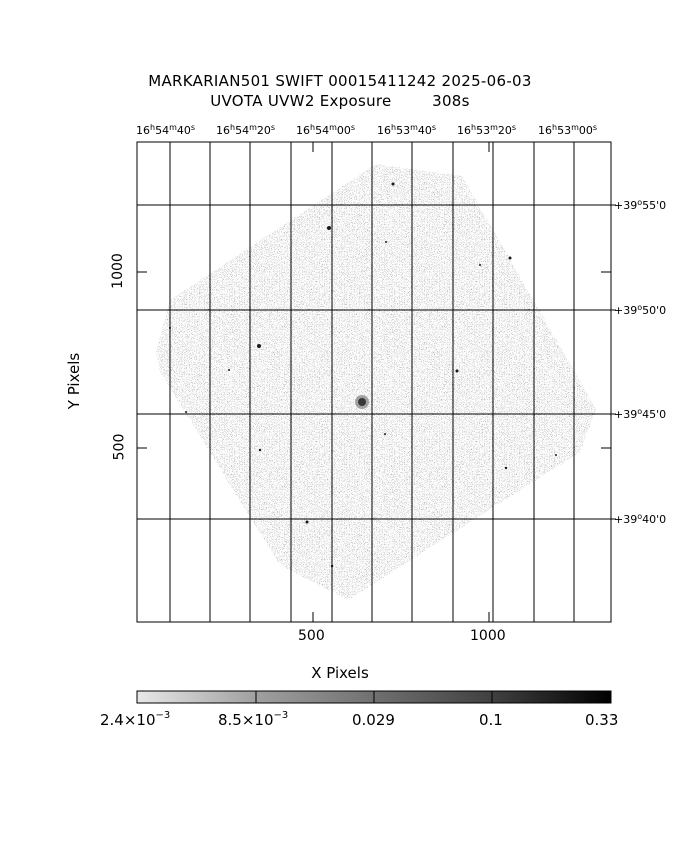 This screenshot has height=850, width=680. I want to click on y-tick-label: 1000, so click(117, 271).